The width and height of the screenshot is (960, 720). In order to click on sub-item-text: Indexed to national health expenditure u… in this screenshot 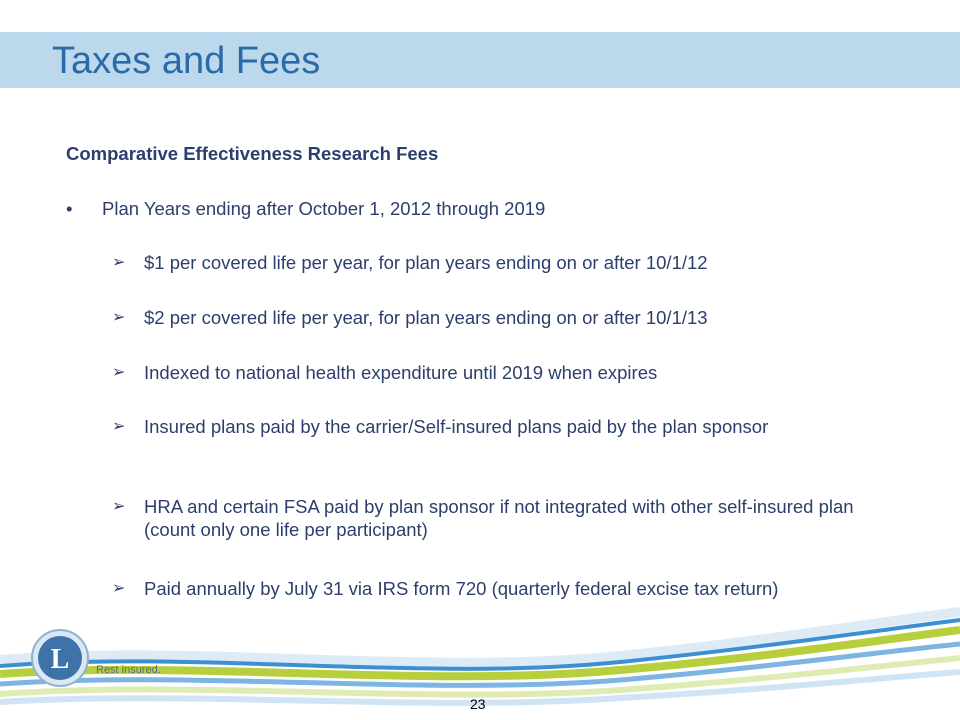, I will do `click(401, 372)`.